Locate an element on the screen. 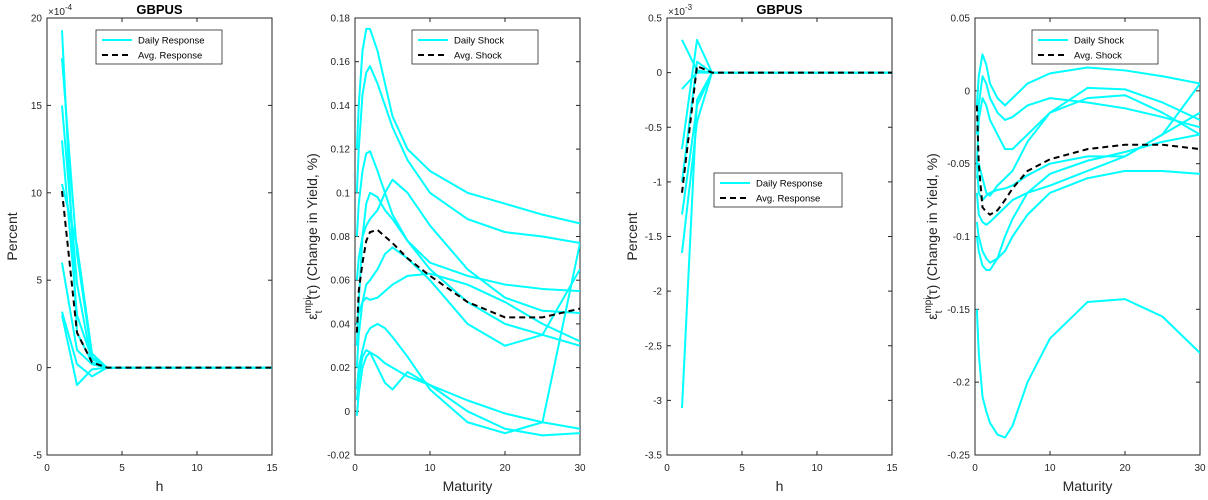  y-tick-label: -1 is located at coordinates (657, 182).